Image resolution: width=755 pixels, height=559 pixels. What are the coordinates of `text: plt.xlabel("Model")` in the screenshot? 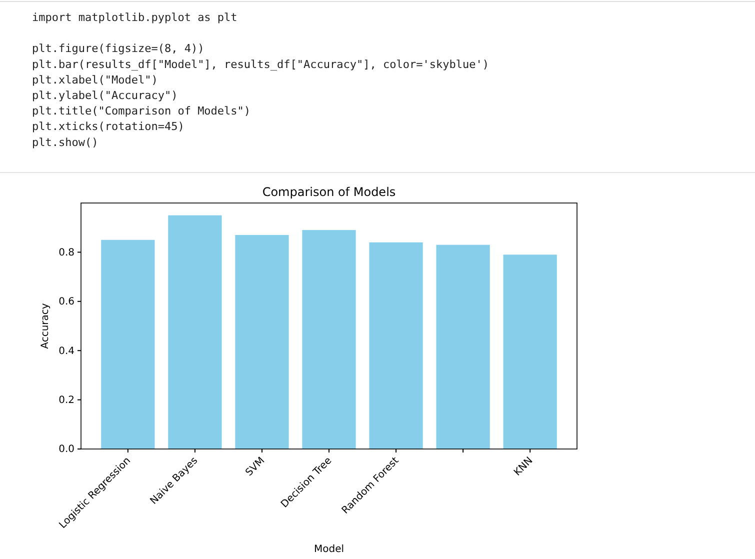 It's located at (95, 79).